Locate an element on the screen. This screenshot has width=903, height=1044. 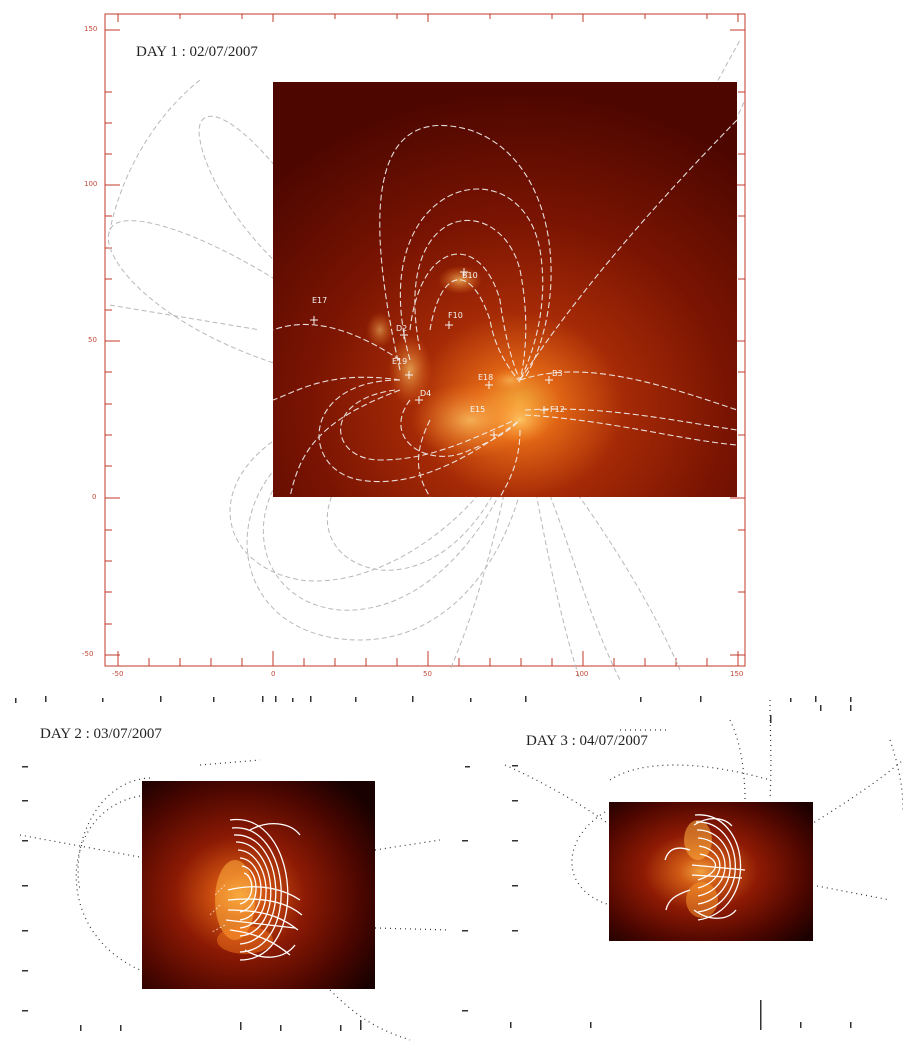
region-label: E19 is located at coordinates (399, 361).